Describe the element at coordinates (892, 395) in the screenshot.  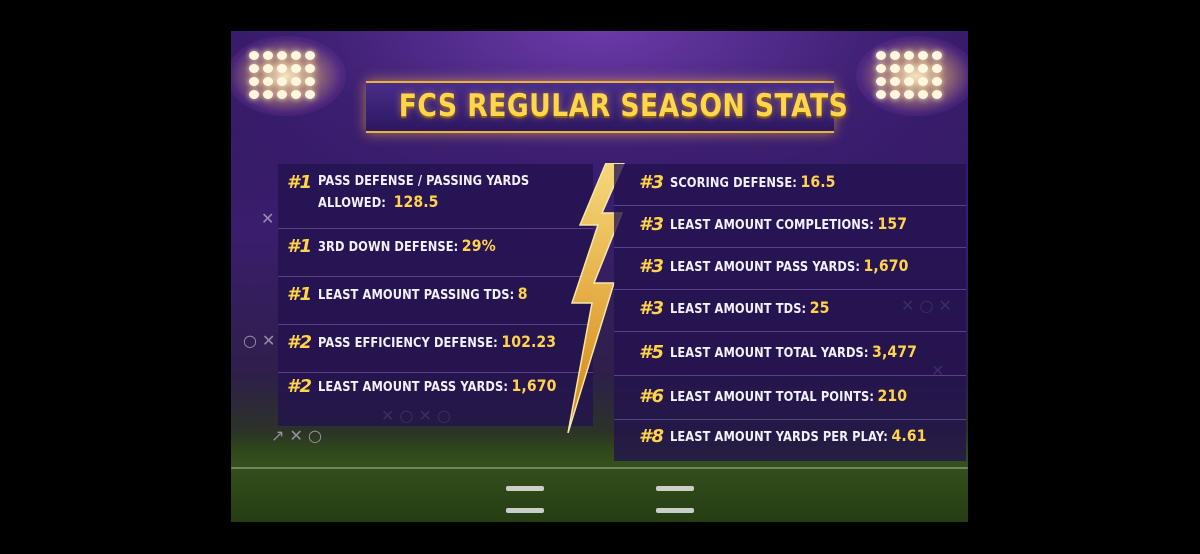
I see `stat-value: 210` at that location.